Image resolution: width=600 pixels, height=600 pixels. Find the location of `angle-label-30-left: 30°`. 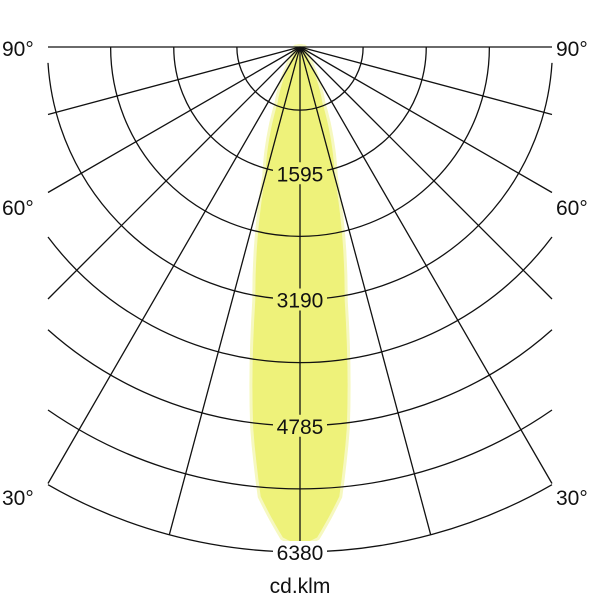

angle-label-30-left: 30° is located at coordinates (18, 498).